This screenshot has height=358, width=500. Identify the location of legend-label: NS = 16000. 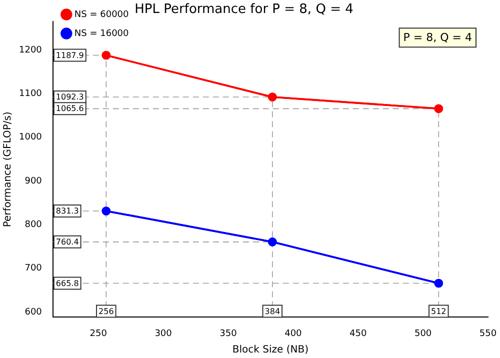
(102, 33).